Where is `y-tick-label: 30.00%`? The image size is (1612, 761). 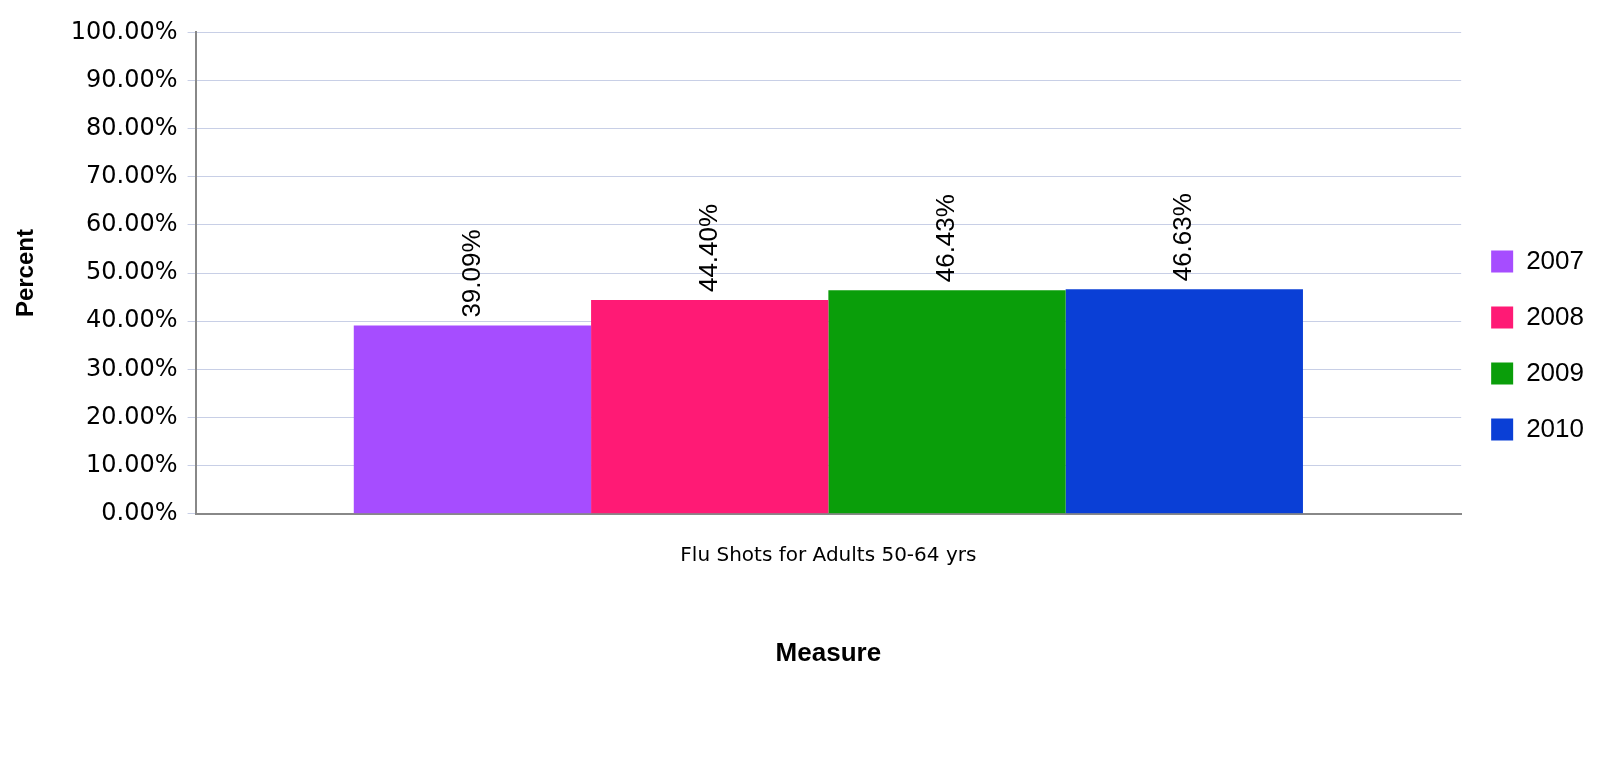 y-tick-label: 30.00% is located at coordinates (132, 367).